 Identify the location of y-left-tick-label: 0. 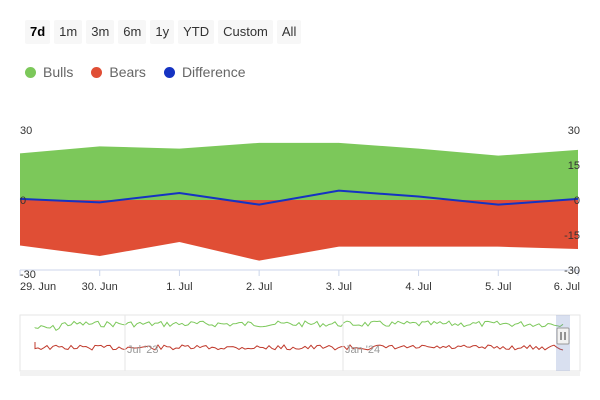
(23, 201).